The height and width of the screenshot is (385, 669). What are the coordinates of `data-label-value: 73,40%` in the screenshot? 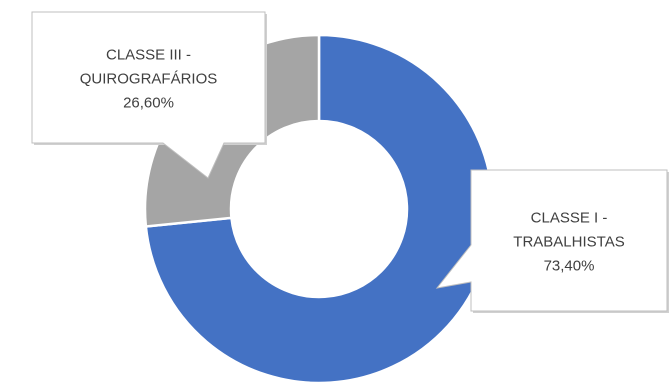 It's located at (569, 266).